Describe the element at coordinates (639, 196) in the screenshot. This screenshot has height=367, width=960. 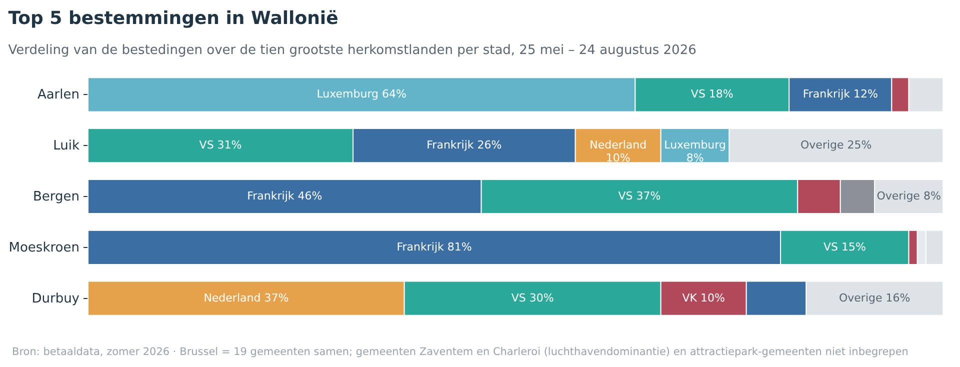
I see `data-label: VS 37%` at that location.